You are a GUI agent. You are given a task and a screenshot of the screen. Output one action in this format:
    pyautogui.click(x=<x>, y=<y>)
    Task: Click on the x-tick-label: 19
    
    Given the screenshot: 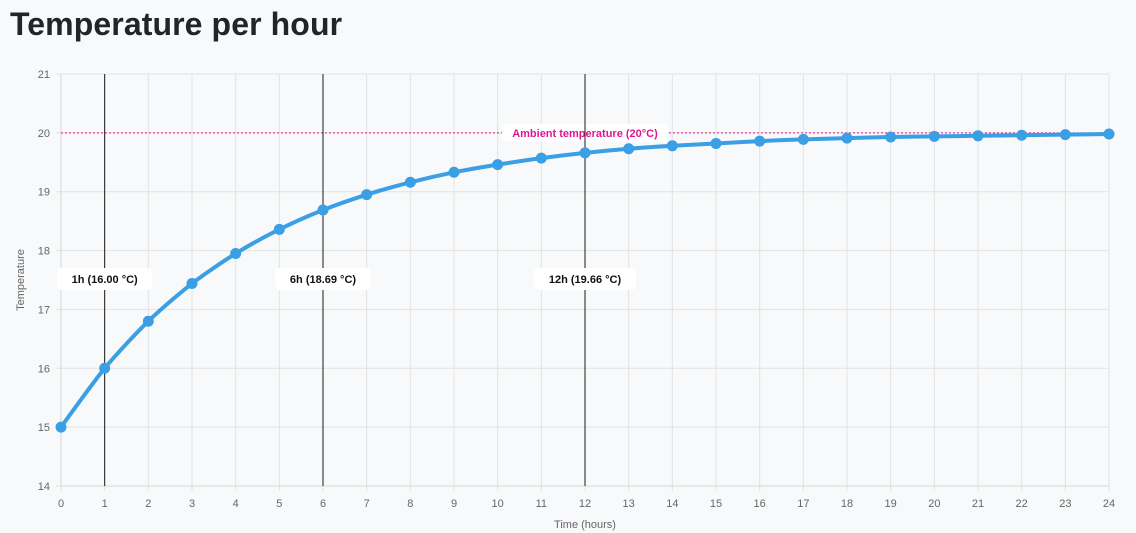 What is the action you would take?
    pyautogui.click(x=891, y=504)
    